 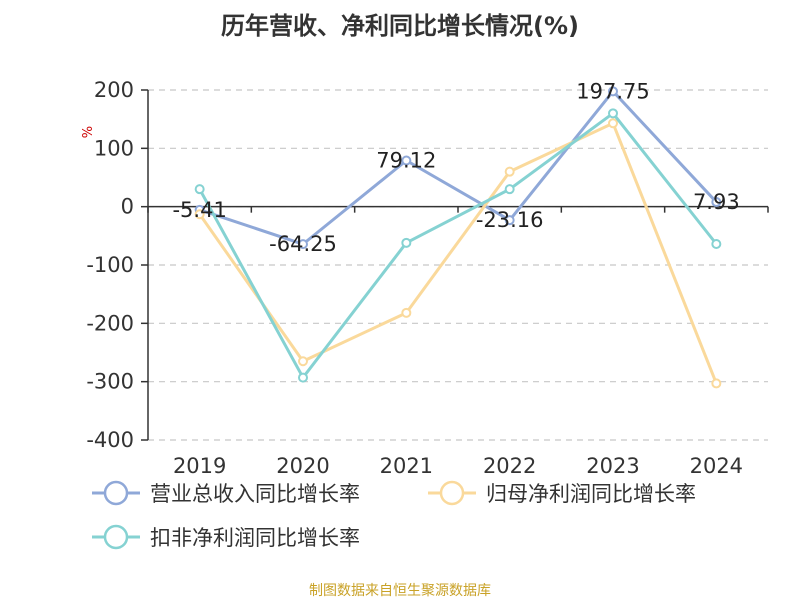 What do you see at coordinates (110, 440) in the screenshot?
I see `y-tick-label: -400` at bounding box center [110, 440].